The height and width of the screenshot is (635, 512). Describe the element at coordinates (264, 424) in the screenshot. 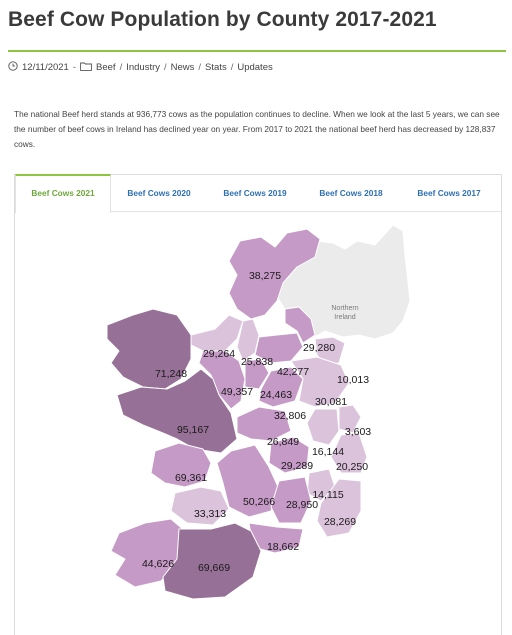

I see `county-offaly` at that location.